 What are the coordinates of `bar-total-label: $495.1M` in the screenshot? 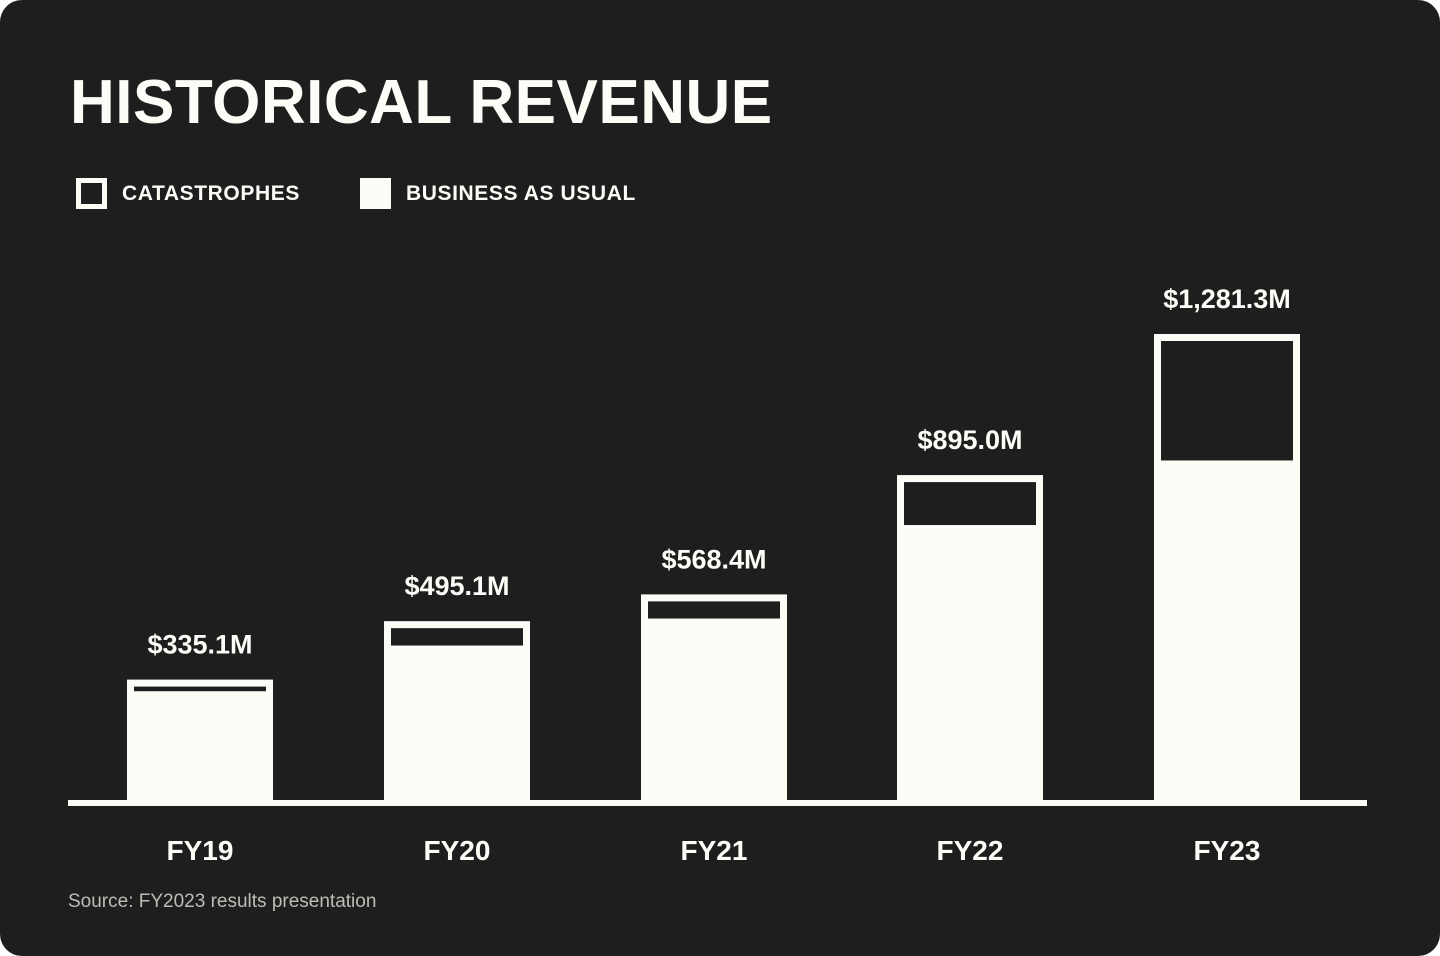 It's located at (456, 586).